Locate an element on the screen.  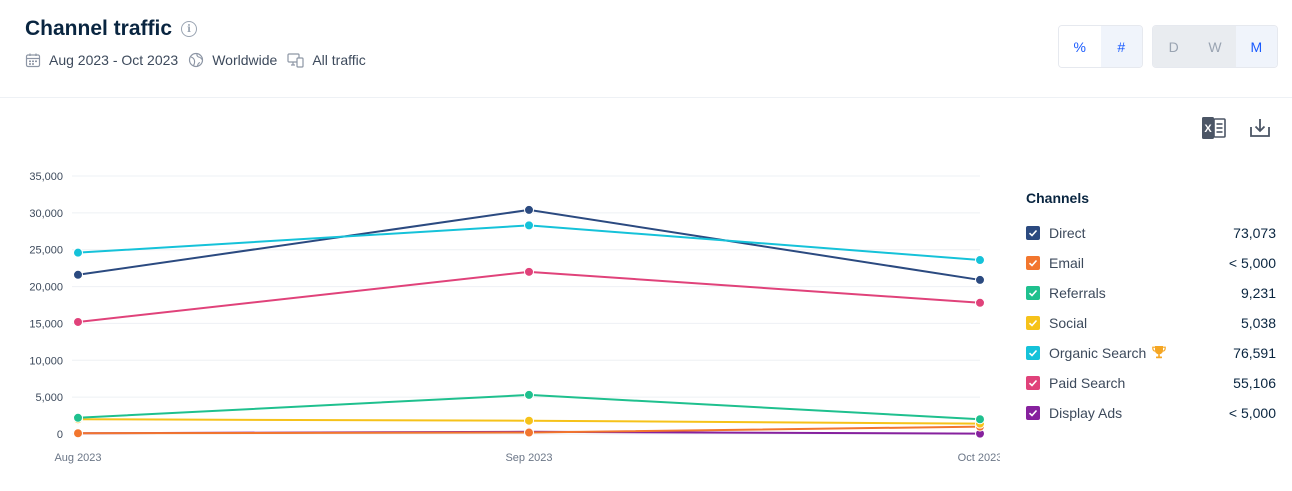
legend-value: 76,591 is located at coordinates (1254, 353).